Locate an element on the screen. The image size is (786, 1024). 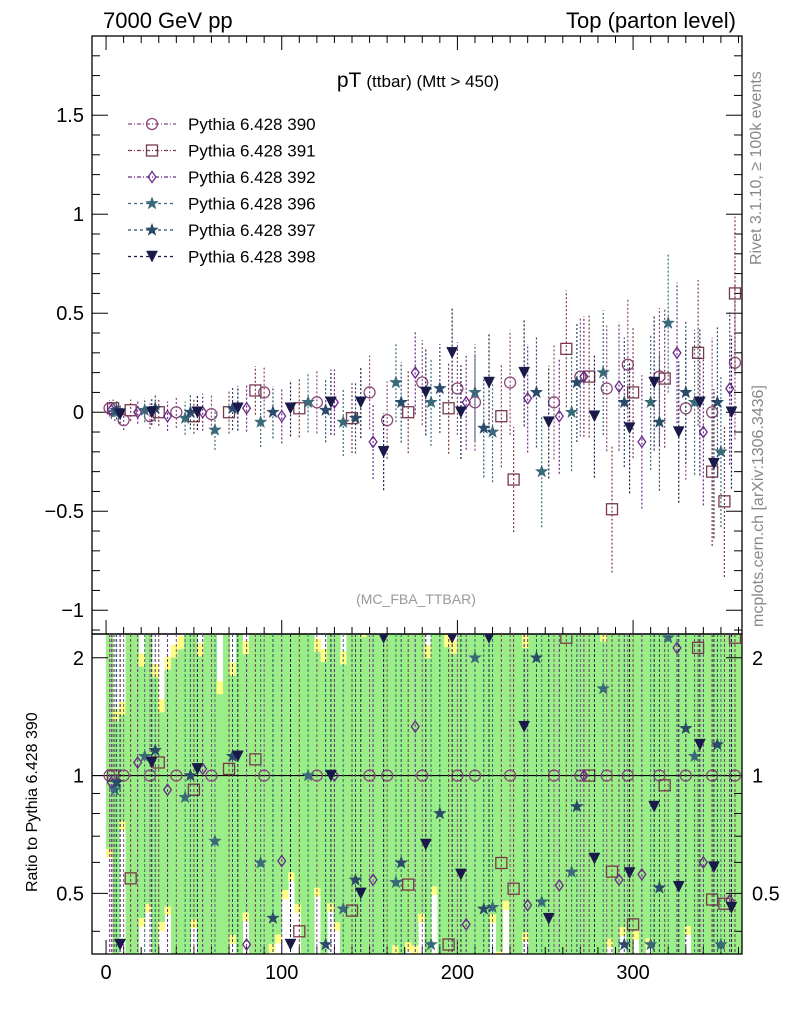
y-tick-label: −0.5 is located at coordinates (64, 512).